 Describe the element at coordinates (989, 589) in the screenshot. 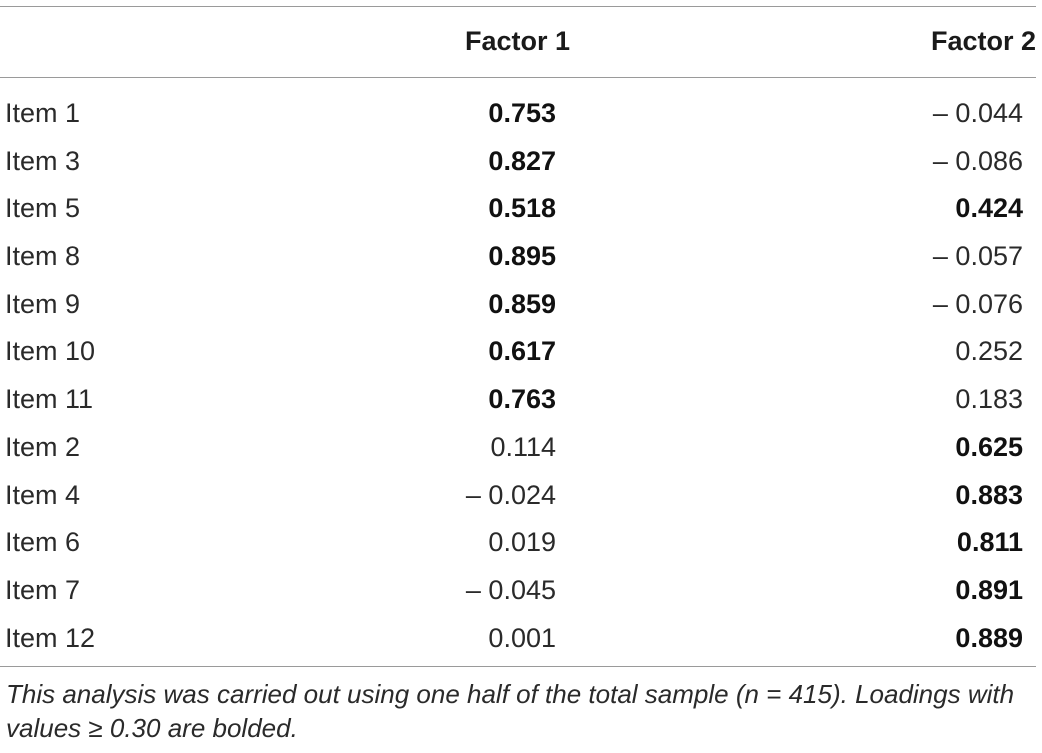

I see `factor-2-loading: 0.891` at that location.